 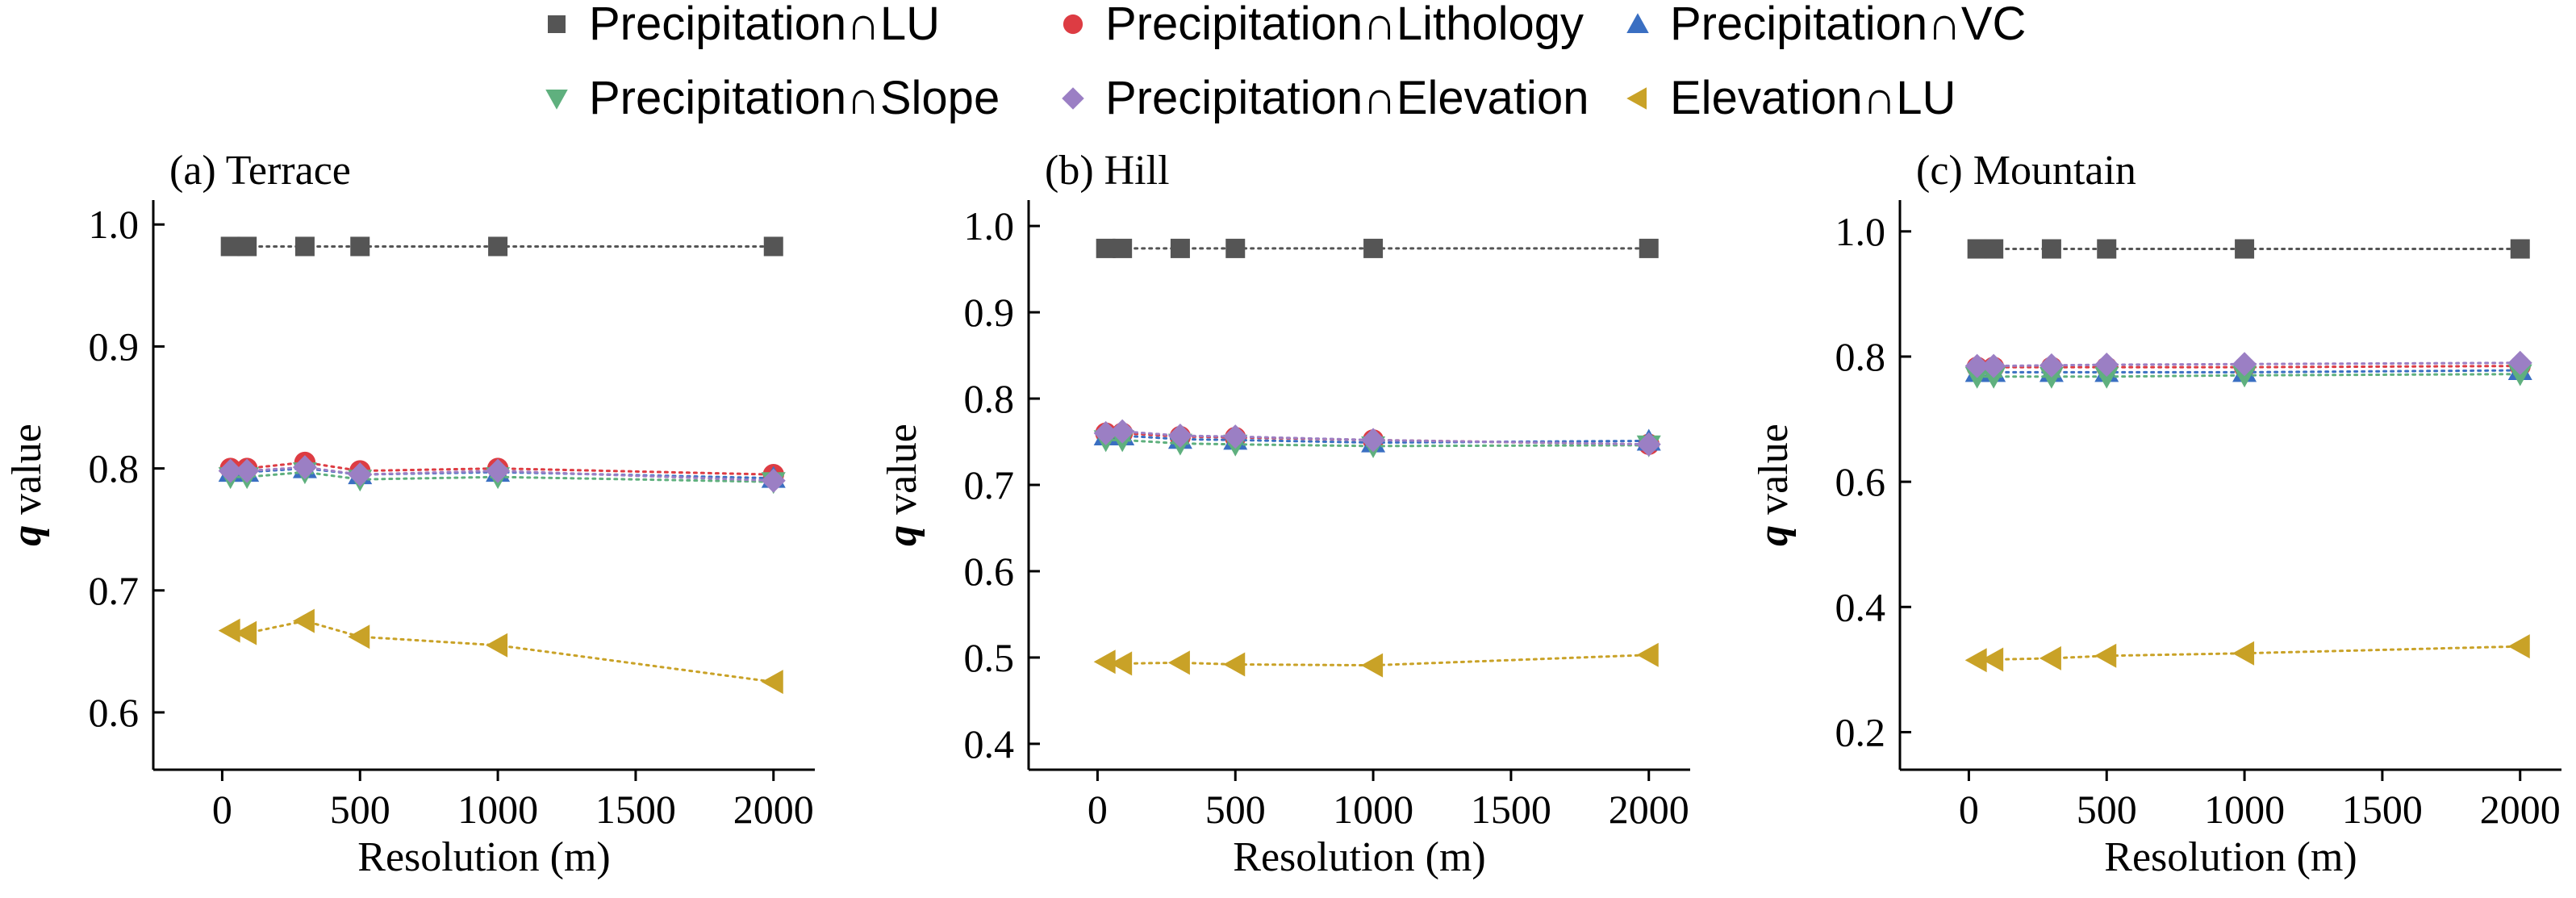 What do you see at coordinates (1848, 25) in the screenshot?
I see `legend-label-prec_vc: Precipitation∩VC` at bounding box center [1848, 25].